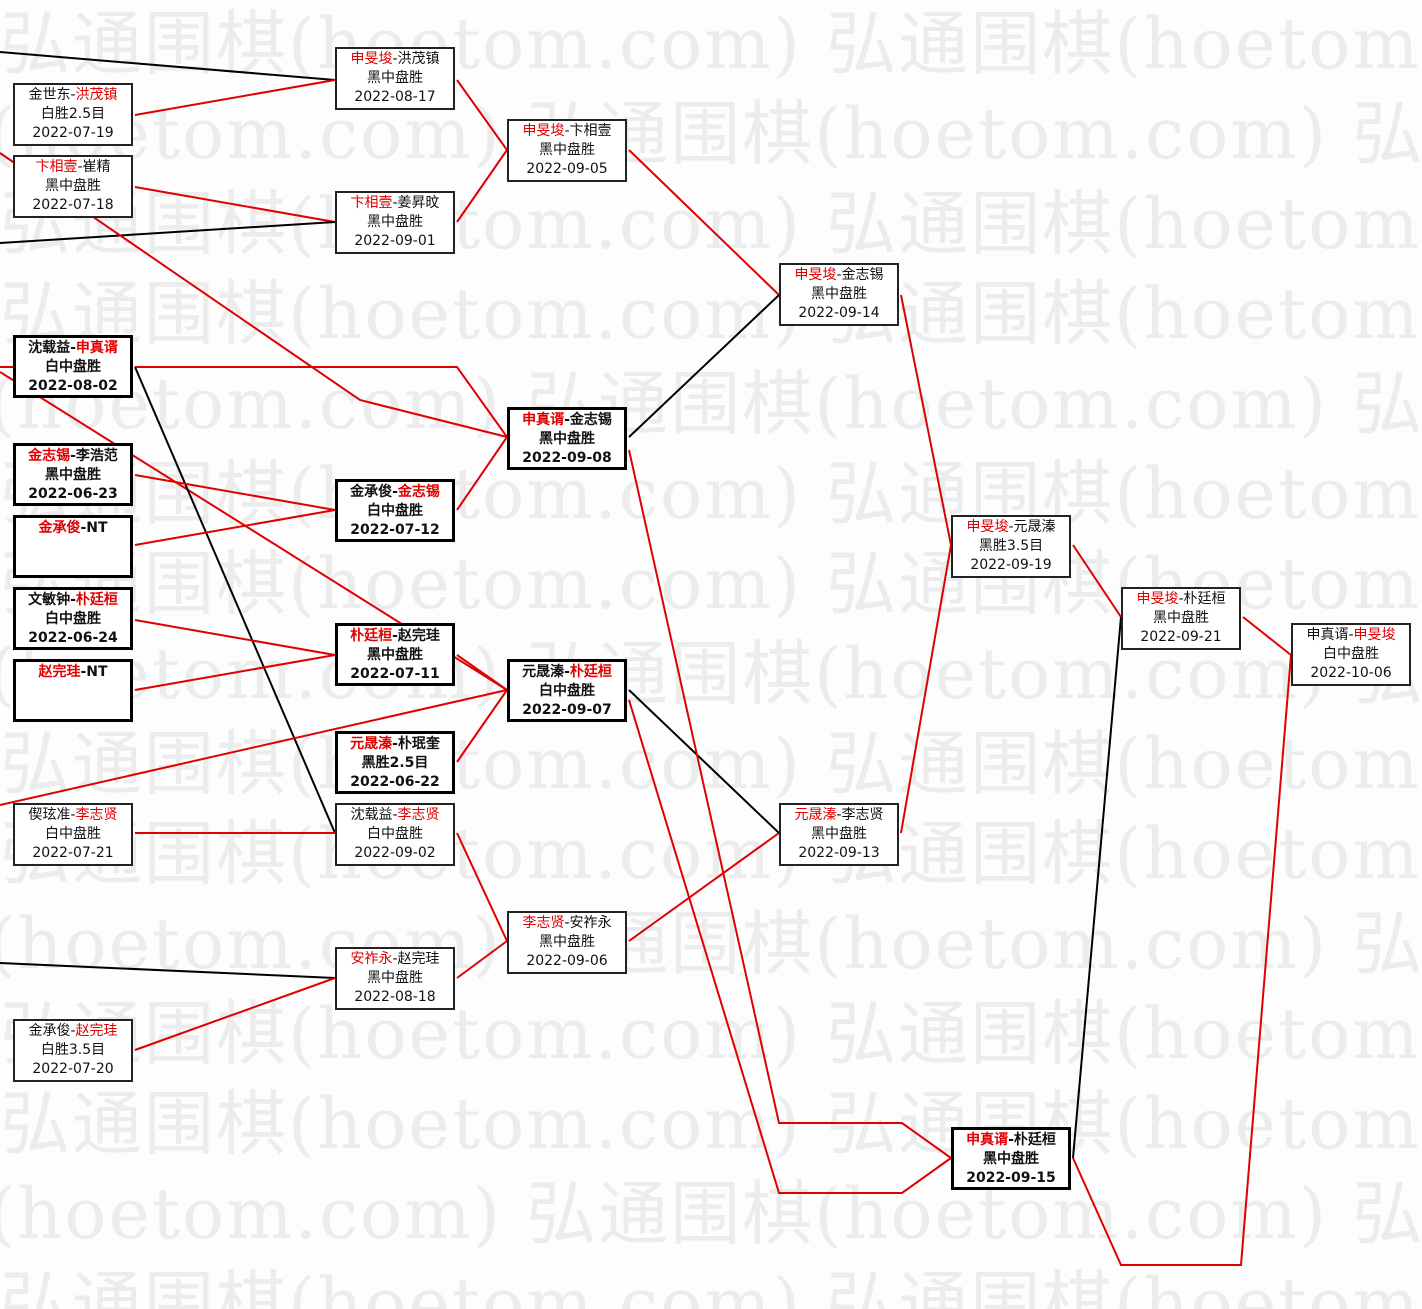 The height and width of the screenshot is (1309, 1422). I want to click on match-box: 申真谞-金志锡 黑中盘胜 2022-09-08, so click(567, 438).